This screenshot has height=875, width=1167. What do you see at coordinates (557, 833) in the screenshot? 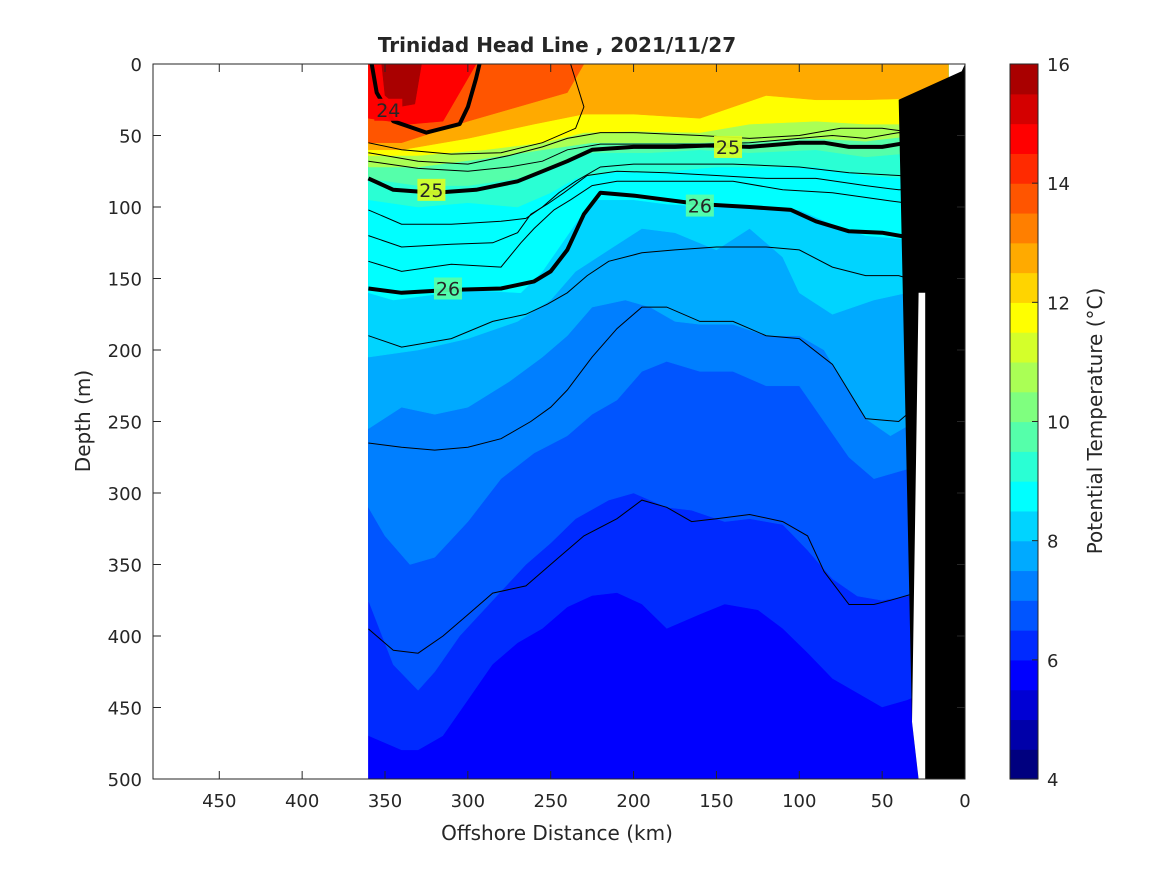
I see `x-axis-label: Offshore Distance (km)` at bounding box center [557, 833].